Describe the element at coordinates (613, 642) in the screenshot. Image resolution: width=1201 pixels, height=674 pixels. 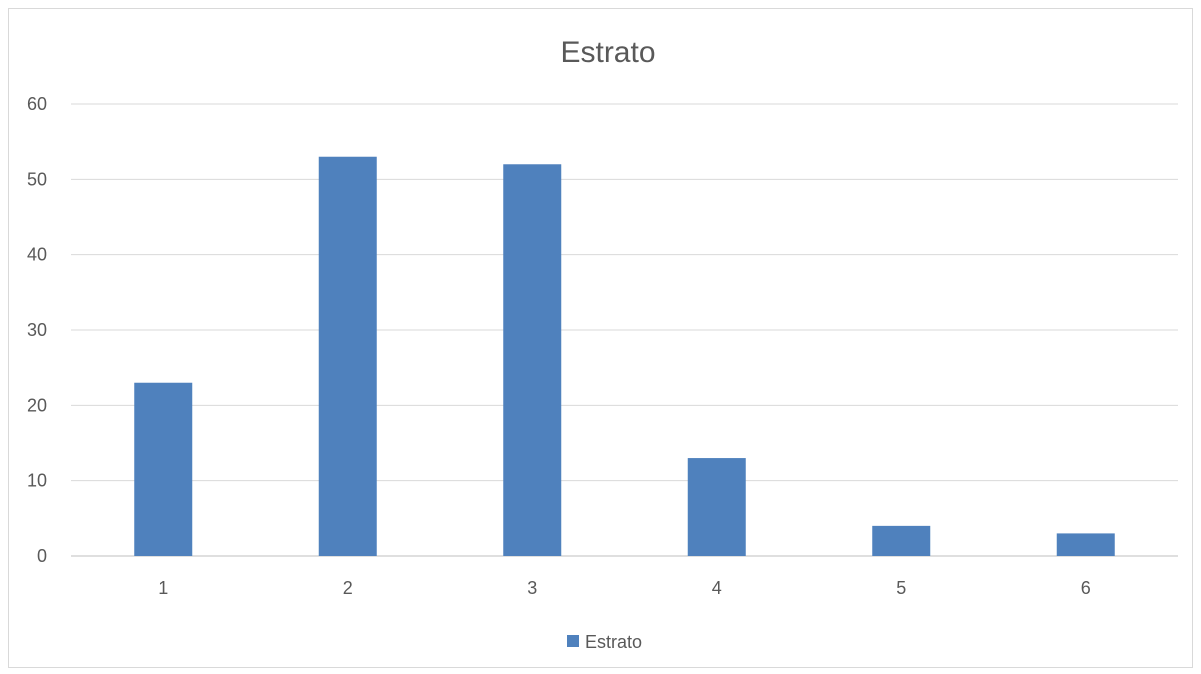
I see `legend-label: Estrato` at that location.